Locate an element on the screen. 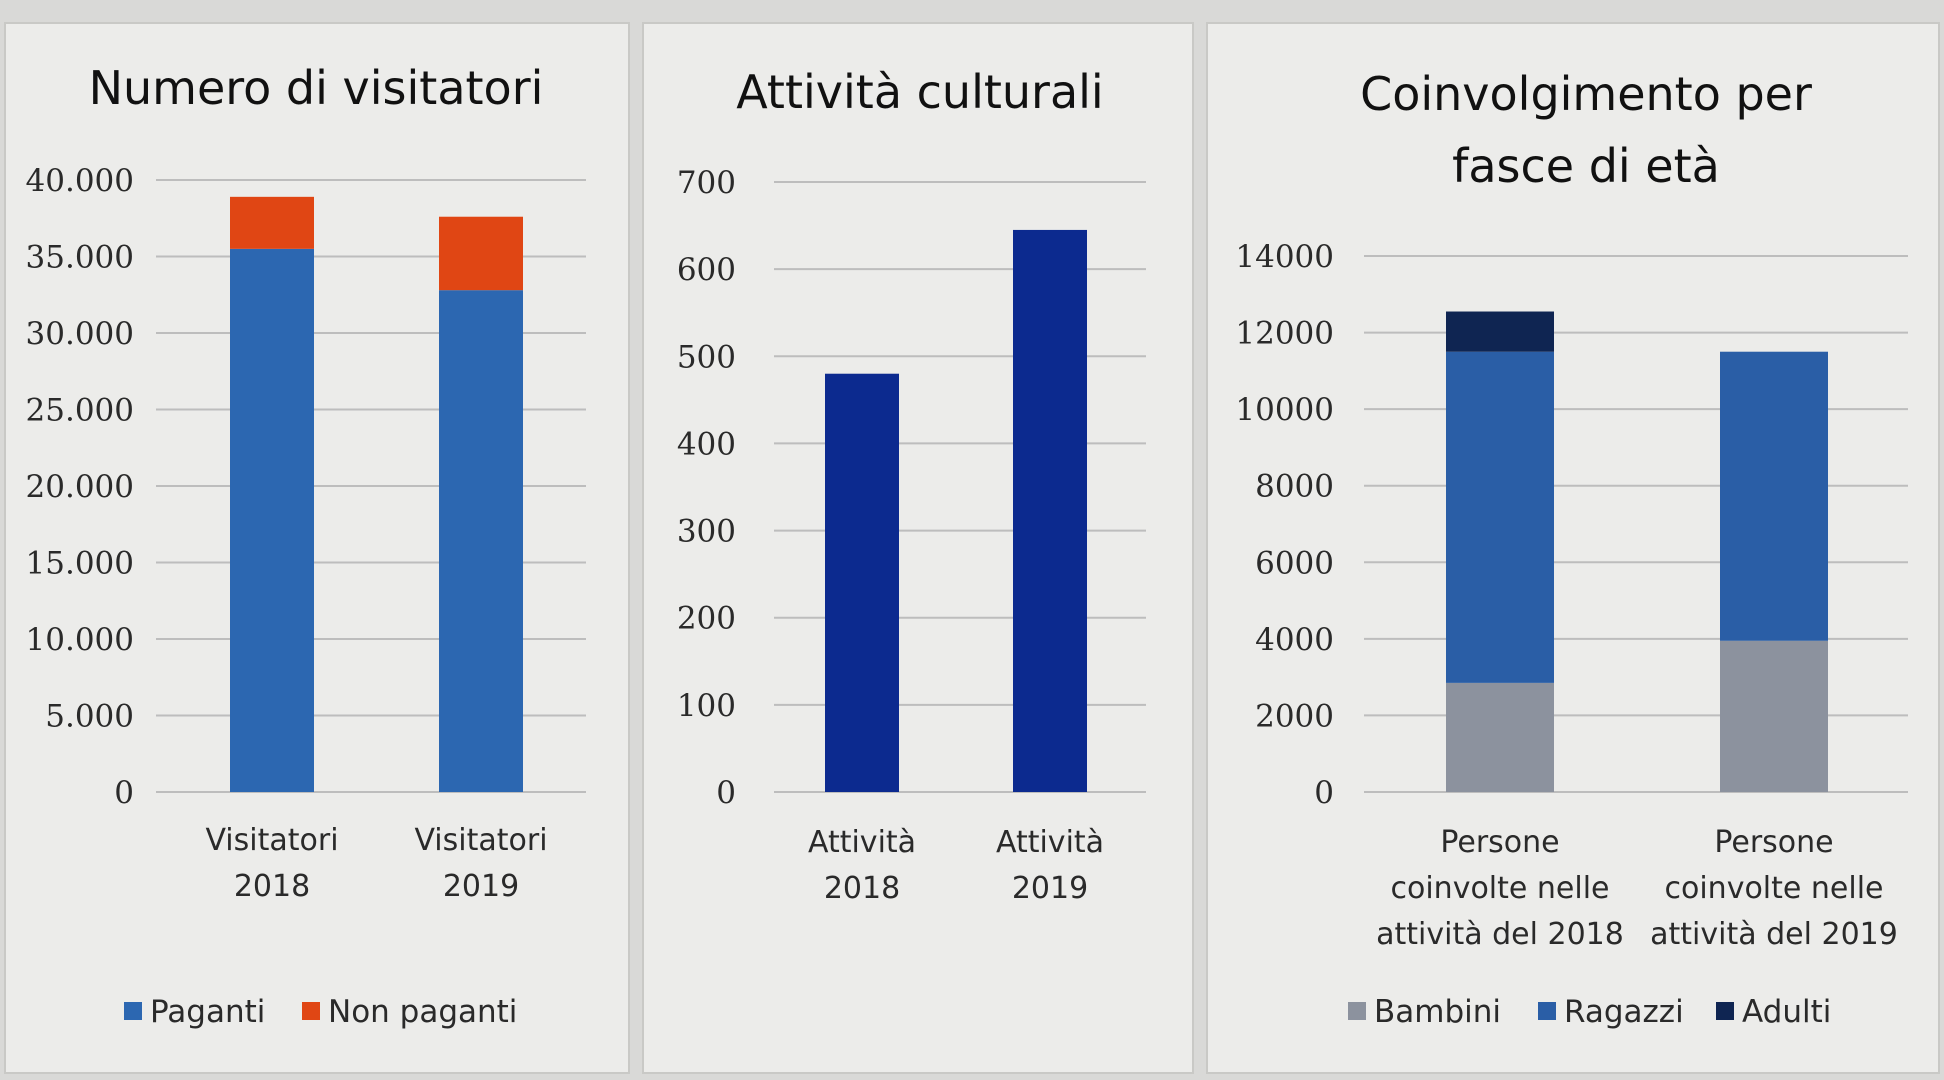  y-tick-label: 200 is located at coordinates (706, 619).